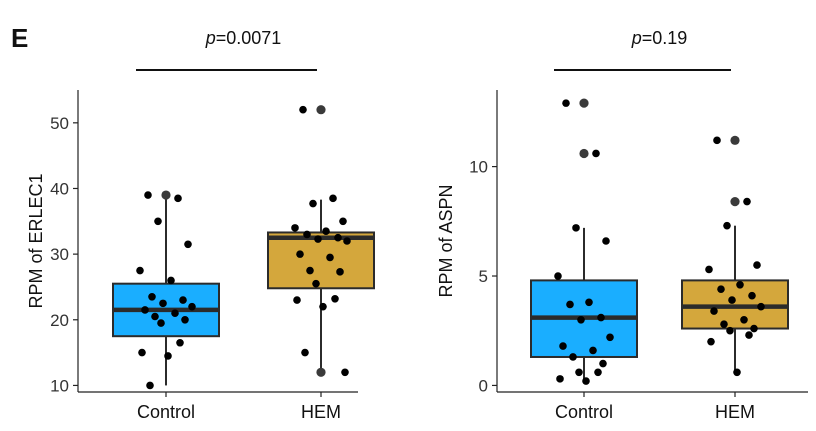 This screenshot has height=431, width=816. I want to click on p-value: =0.0071, so click(249, 38).